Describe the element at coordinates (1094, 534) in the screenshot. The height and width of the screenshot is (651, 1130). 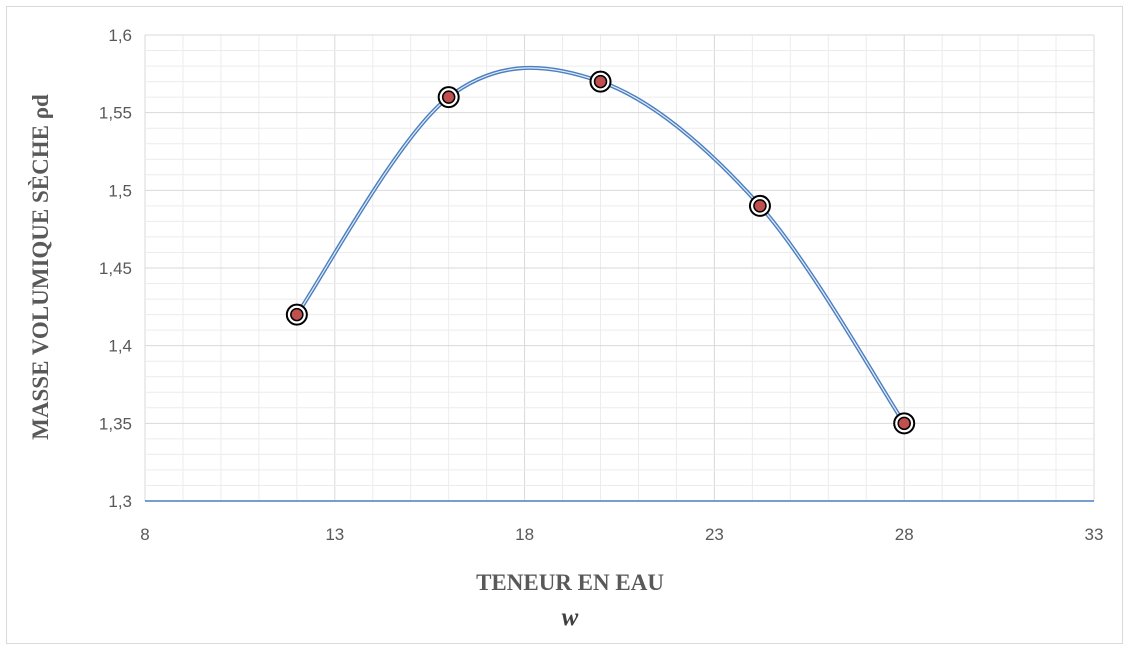
I see `x-tick-label: 33` at that location.